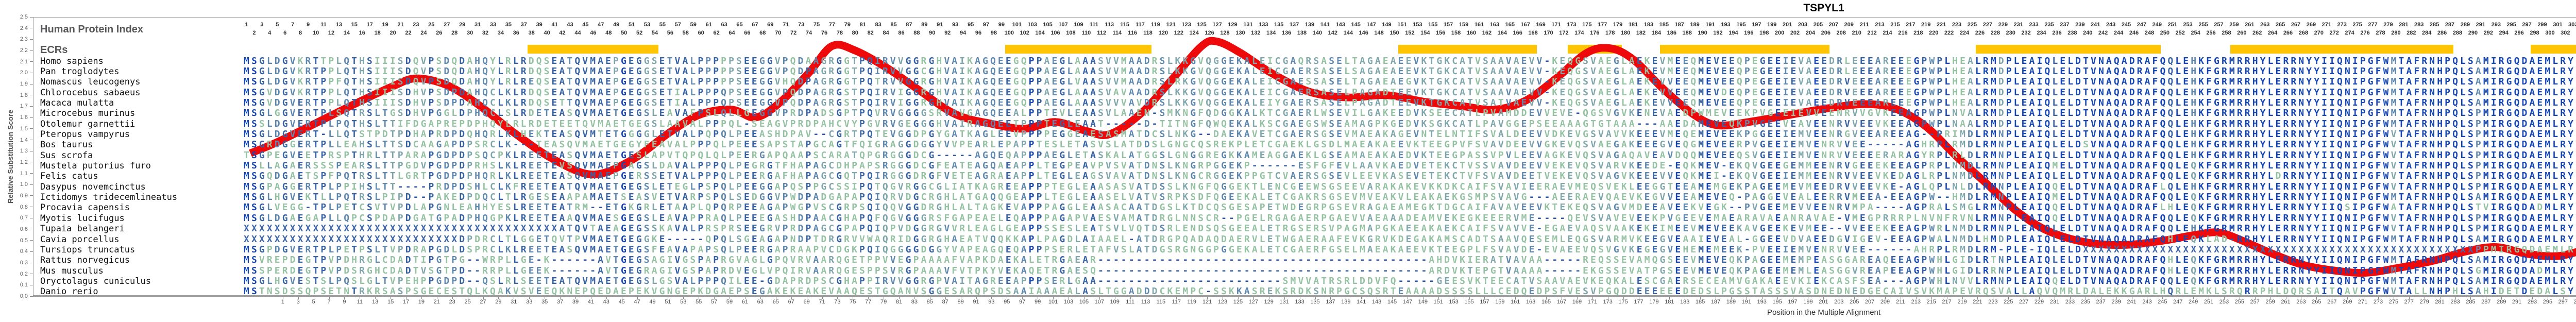 The image size is (2576, 322). Describe the element at coordinates (329, 302) in the screenshot. I see `x-tick-label: 7` at that location.